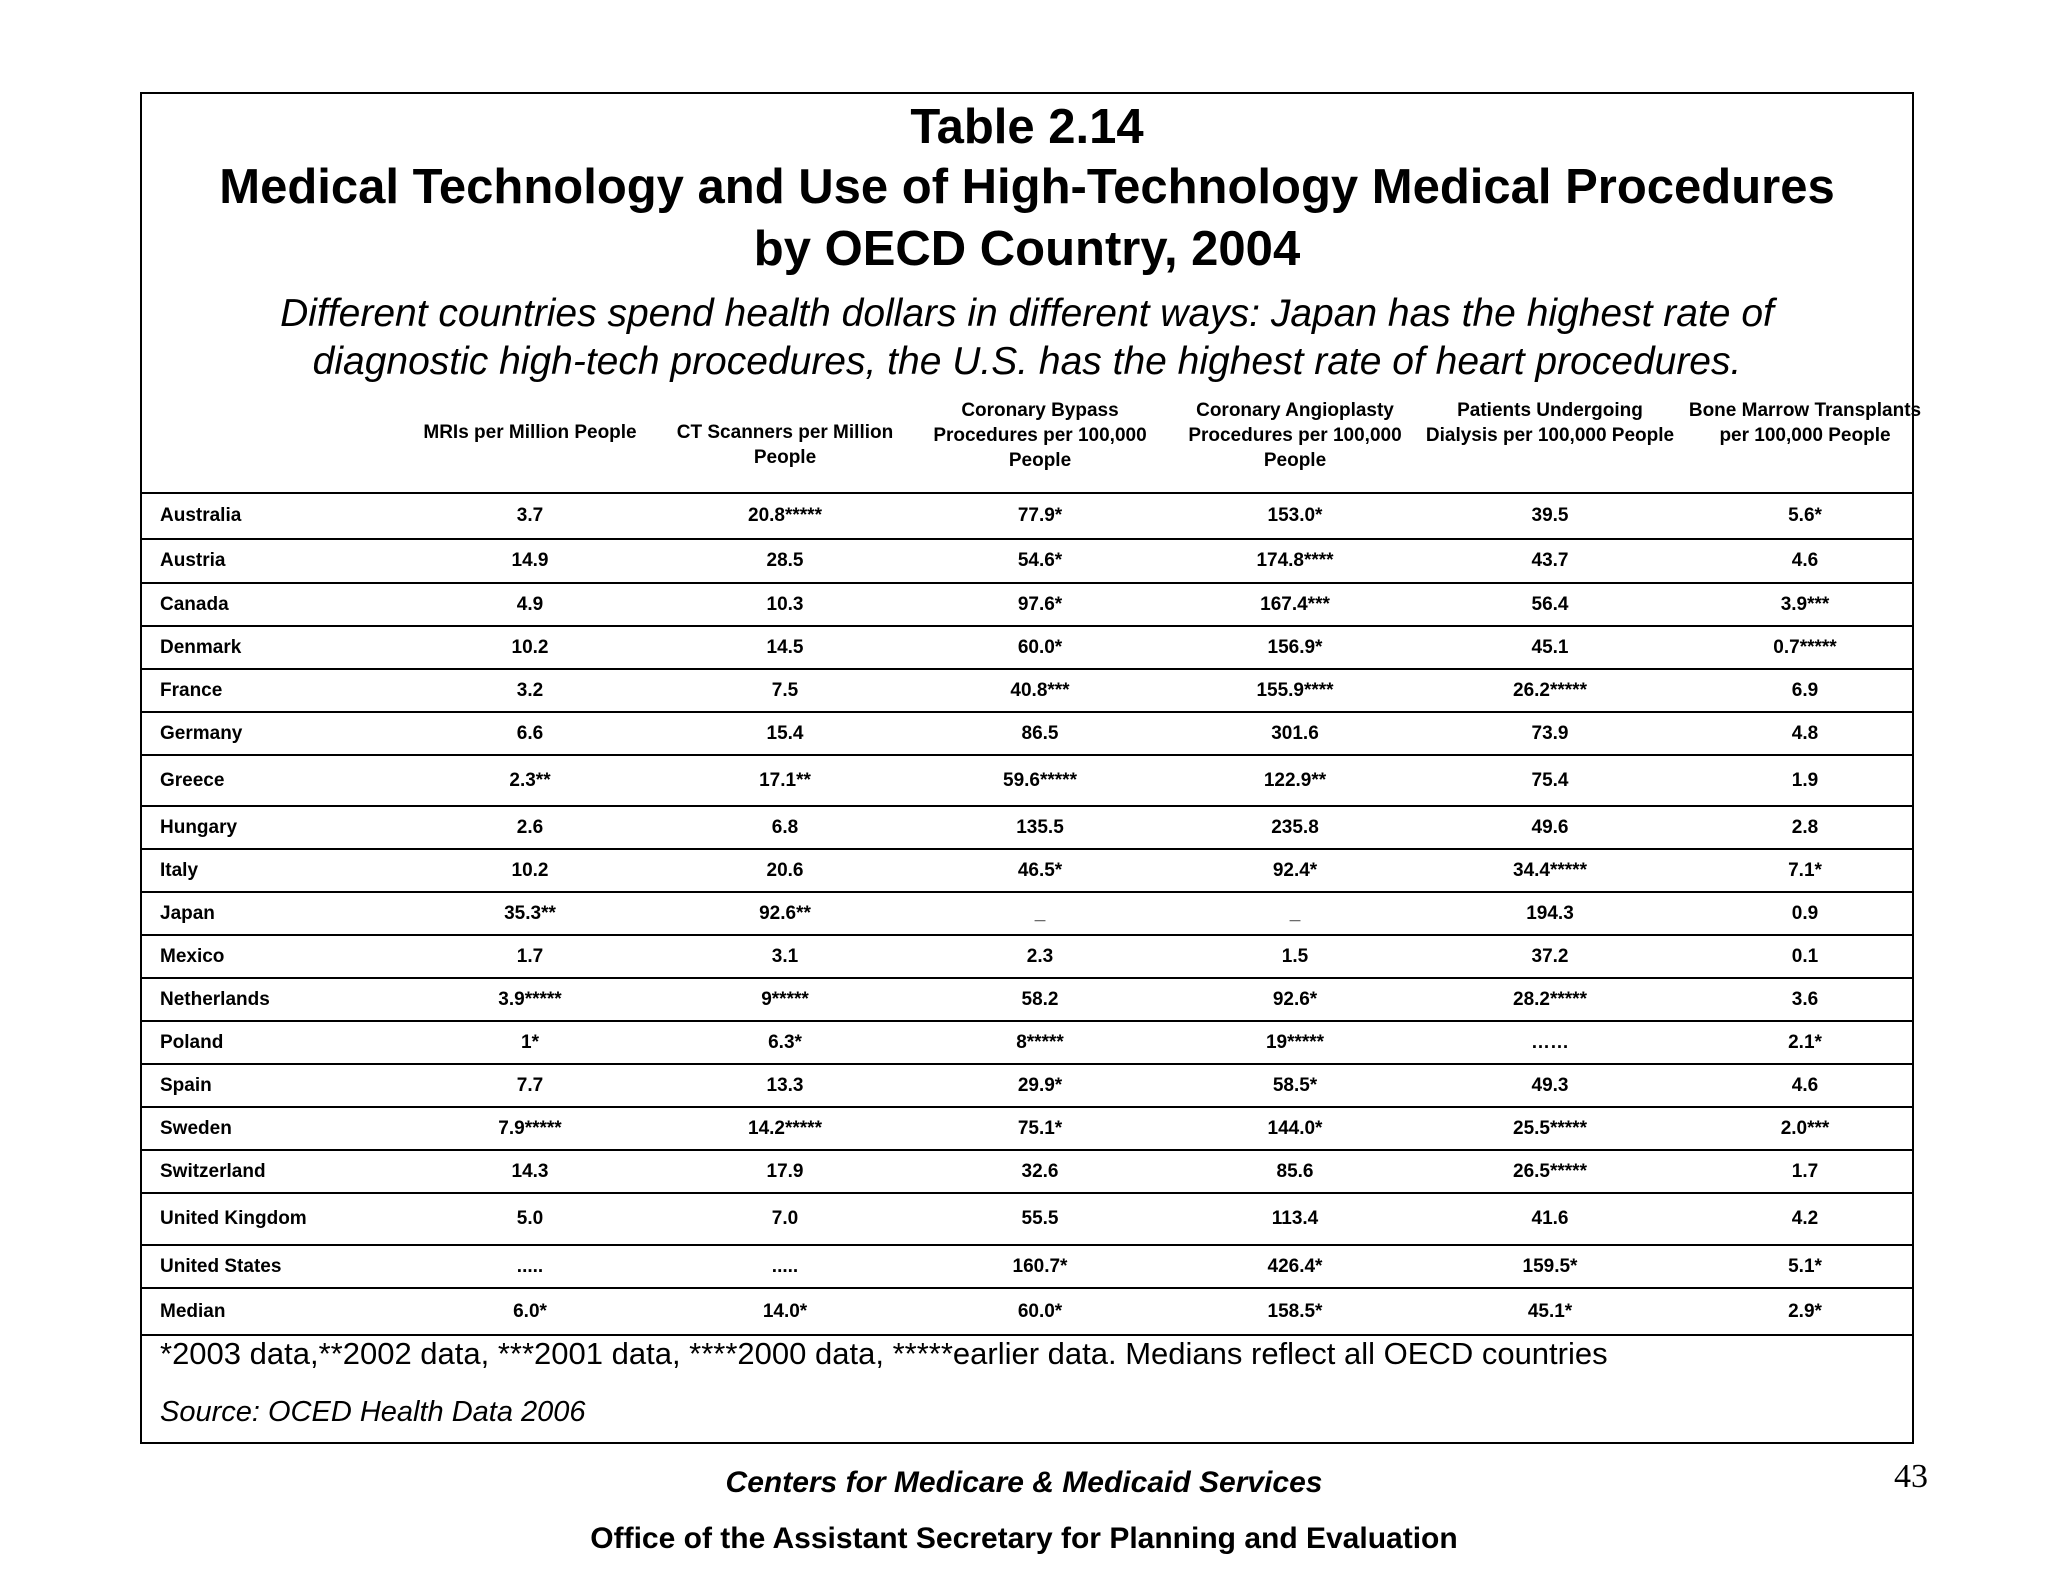 This screenshot has height=1582, width=2048. Describe the element at coordinates (233, 1218) in the screenshot. I see `country-cell: United Kingdom` at that location.